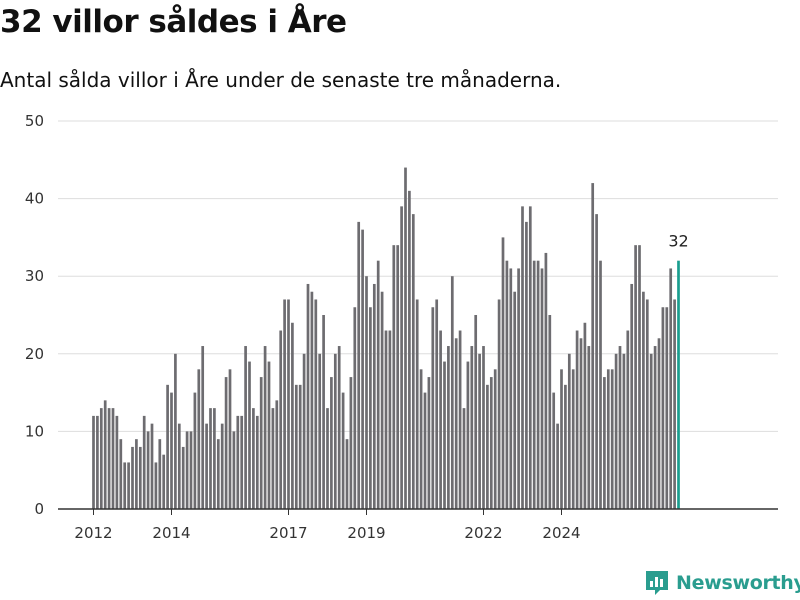 The height and width of the screenshot is (600, 800). What do you see at coordinates (34, 121) in the screenshot?
I see `y-tick-label: 50` at bounding box center [34, 121].